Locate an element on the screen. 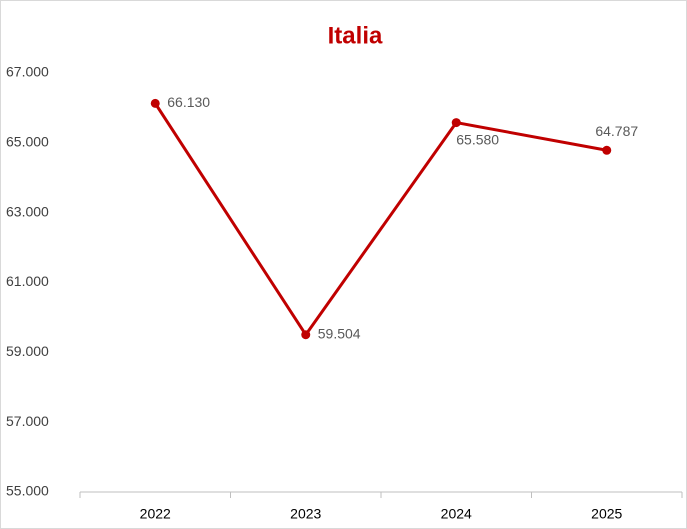 This screenshot has width=687, height=529. y-tick-label: 57.000 is located at coordinates (27, 421).